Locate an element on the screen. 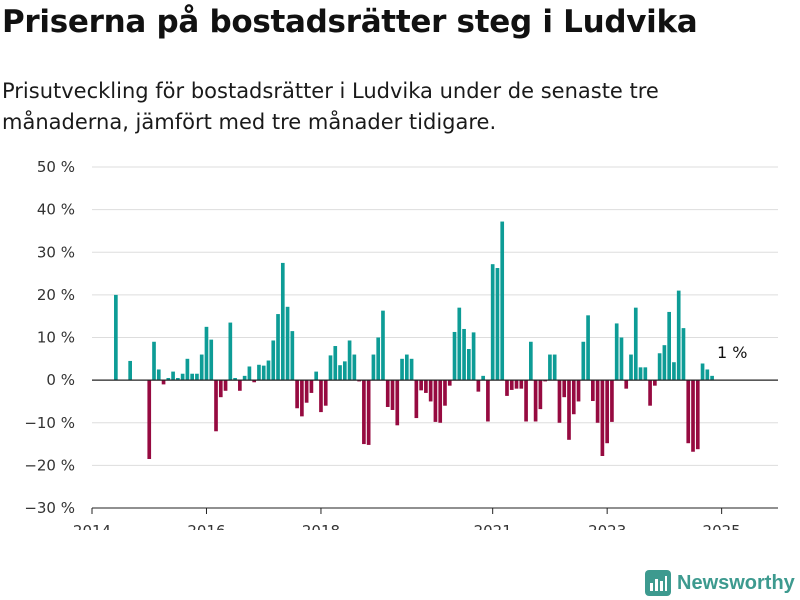 This screenshot has width=800, height=600. x-tick-label: 2016 is located at coordinates (206, 526).